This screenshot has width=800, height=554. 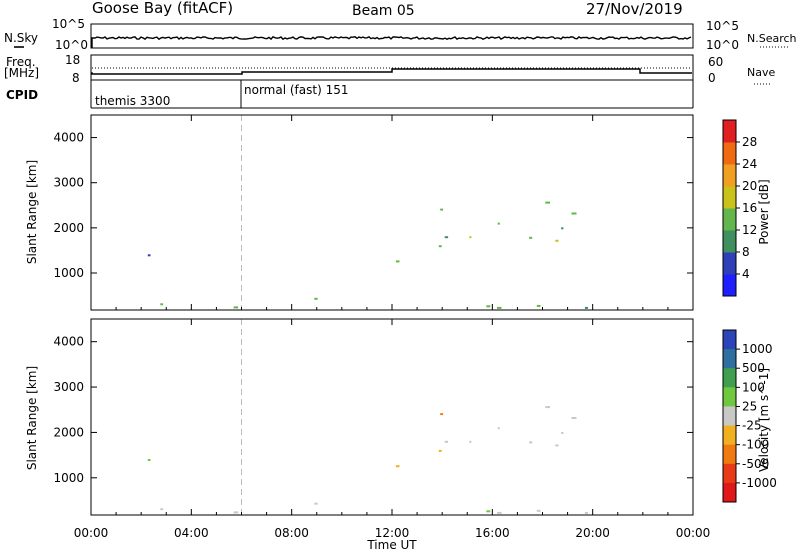 What do you see at coordinates (749, 406) in the screenshot?
I see `colorbar-tick-label: 25` at bounding box center [749, 406].